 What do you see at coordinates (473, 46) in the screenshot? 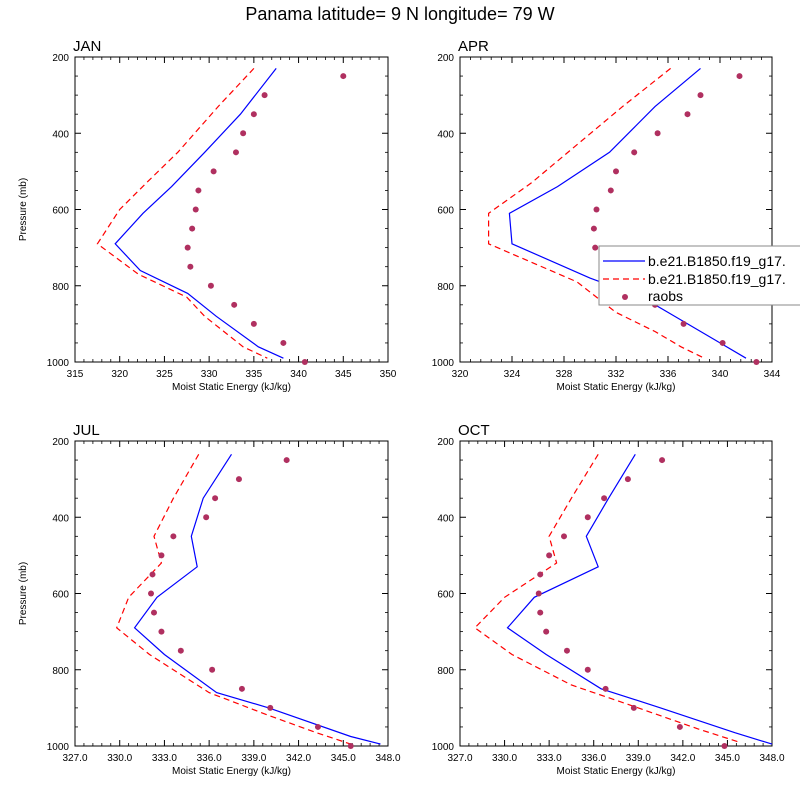
I see `panel-title: APR` at bounding box center [473, 46].